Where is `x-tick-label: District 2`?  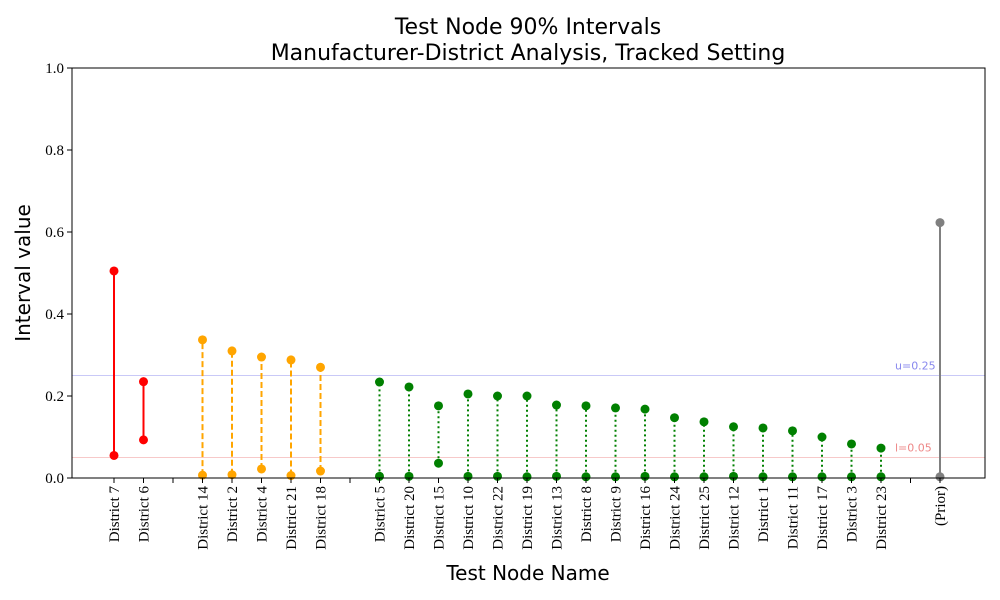 x-tick-label: District 2 is located at coordinates (233, 514).